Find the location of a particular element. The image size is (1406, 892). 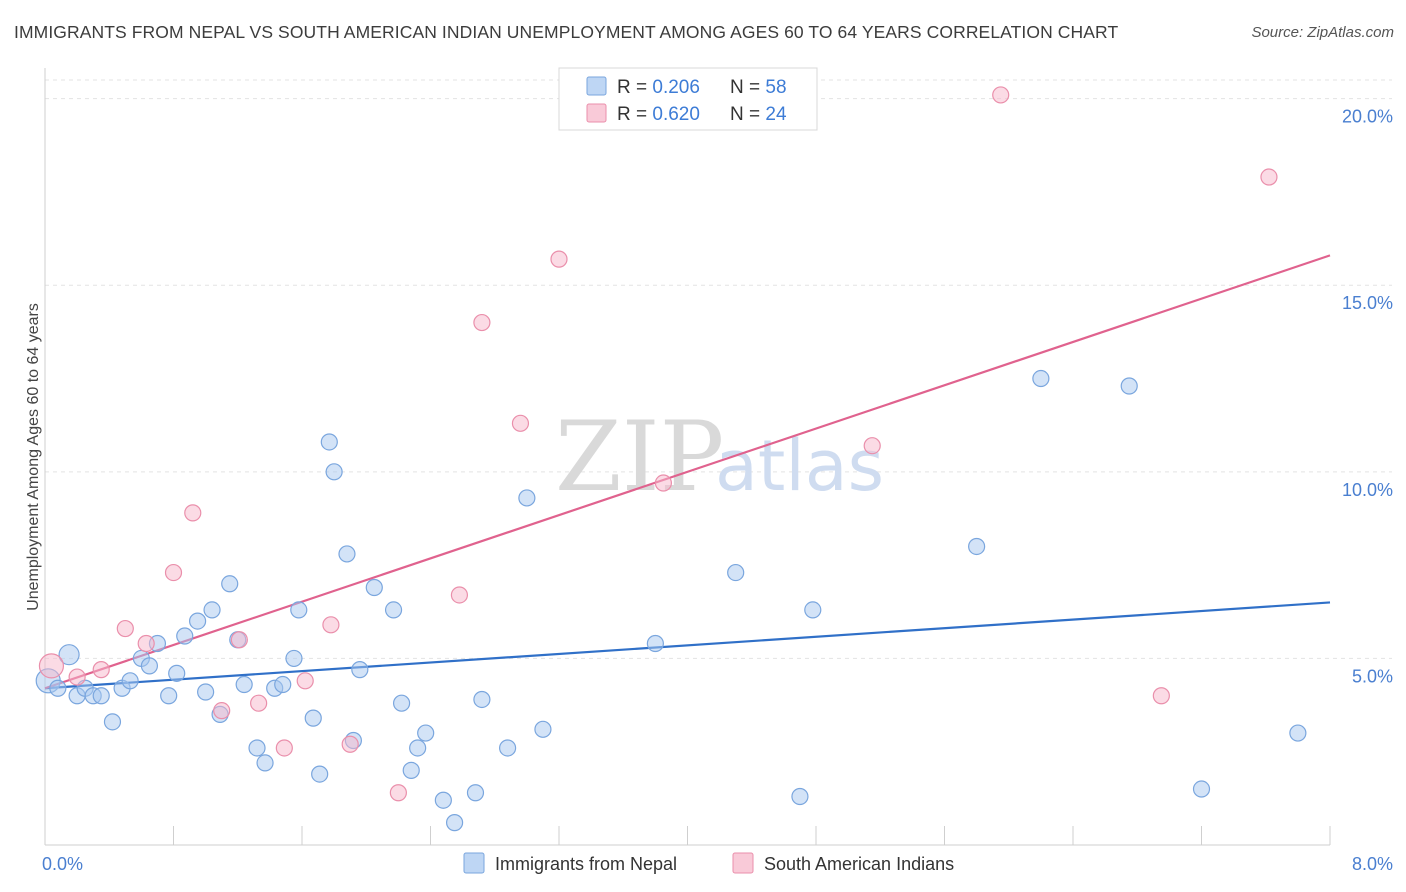

legend-n-south-american: N = 24 is located at coordinates (758, 114).